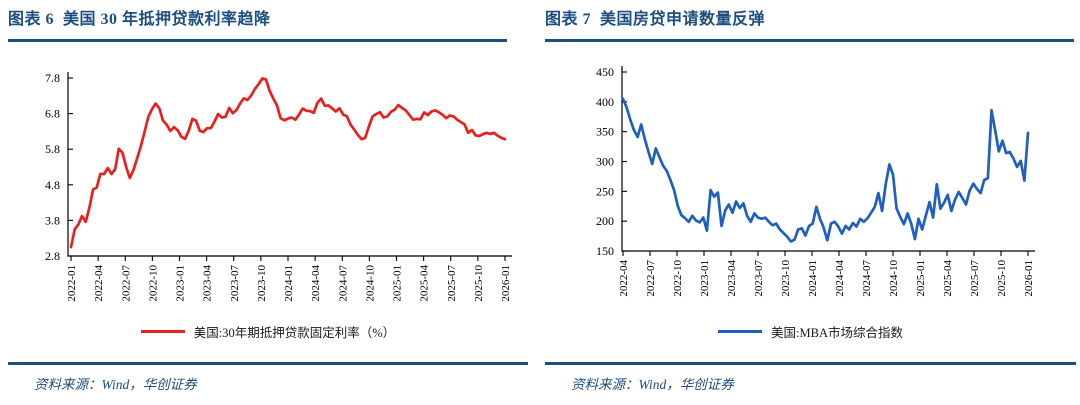 This screenshot has width=1080, height=405. What do you see at coordinates (605, 251) in the screenshot?
I see `svg-text: 150` at bounding box center [605, 251].